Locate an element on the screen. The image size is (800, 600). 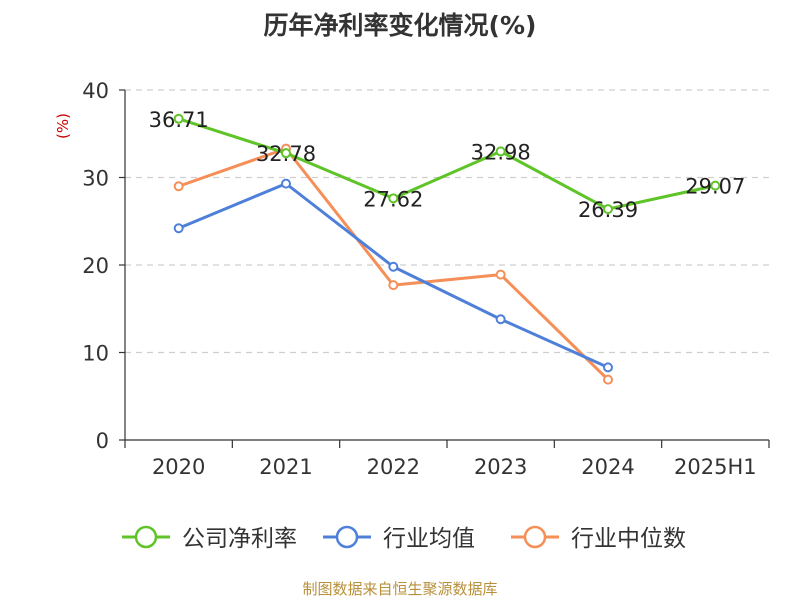
x-tick-label: 2020 is located at coordinates (178, 467).